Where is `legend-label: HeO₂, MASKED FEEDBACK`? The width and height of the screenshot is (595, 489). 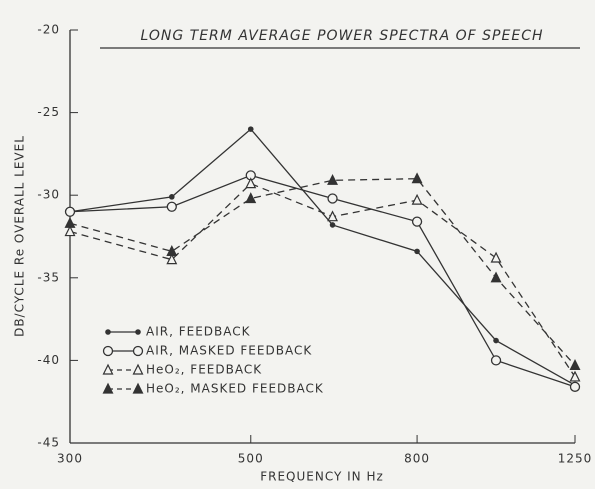
legend-label: HeO₂, MASKED FEEDBACK is located at coordinates (235, 389).